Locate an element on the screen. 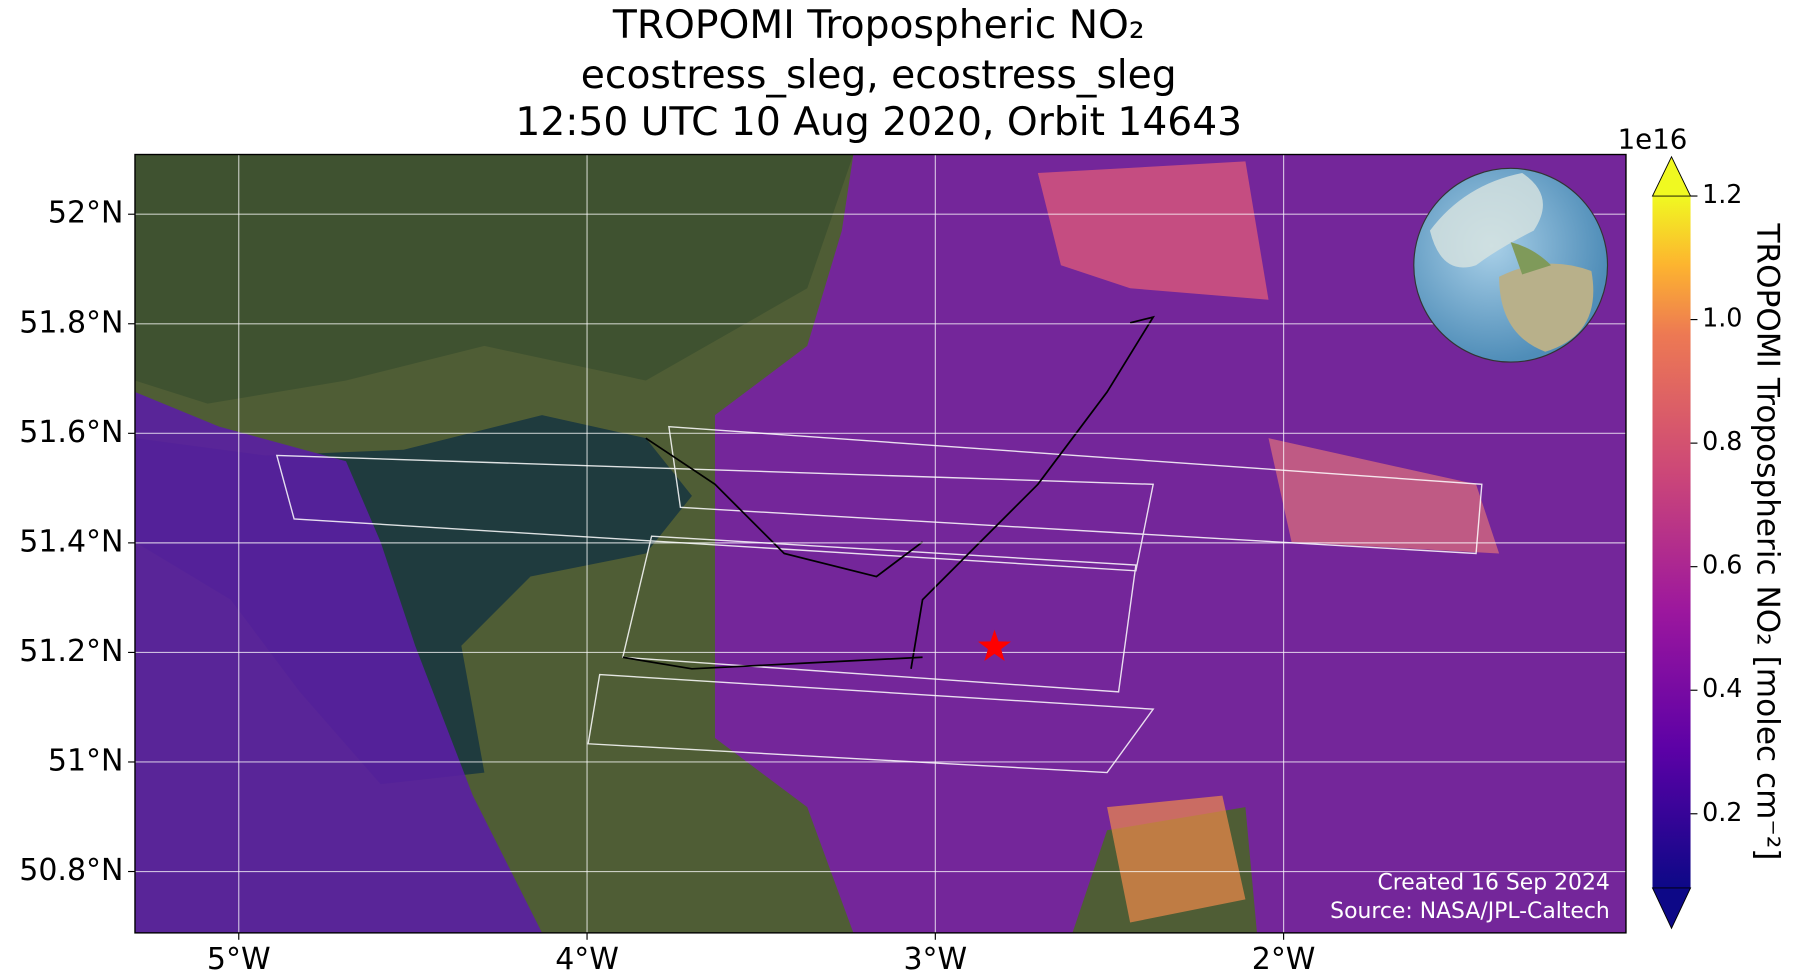 The width and height of the screenshot is (1799, 979). title-line: ecostress_sleg, ecostress_sleg is located at coordinates (879, 75).